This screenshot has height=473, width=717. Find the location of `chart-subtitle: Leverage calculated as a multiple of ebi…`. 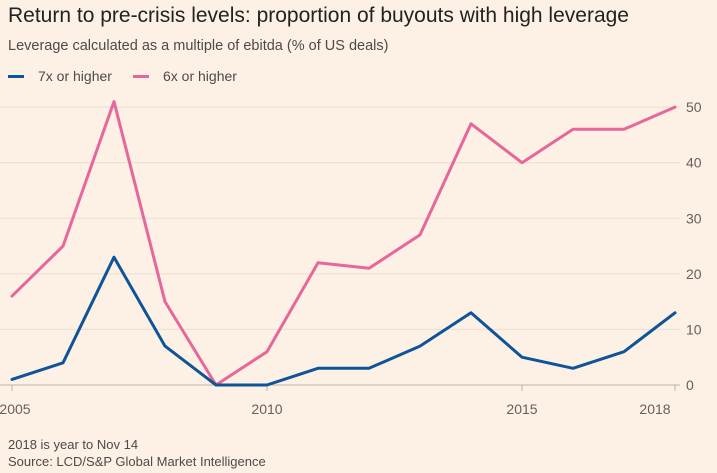

chart-subtitle: Leverage calculated as a multiple of ebi… is located at coordinates (198, 46).